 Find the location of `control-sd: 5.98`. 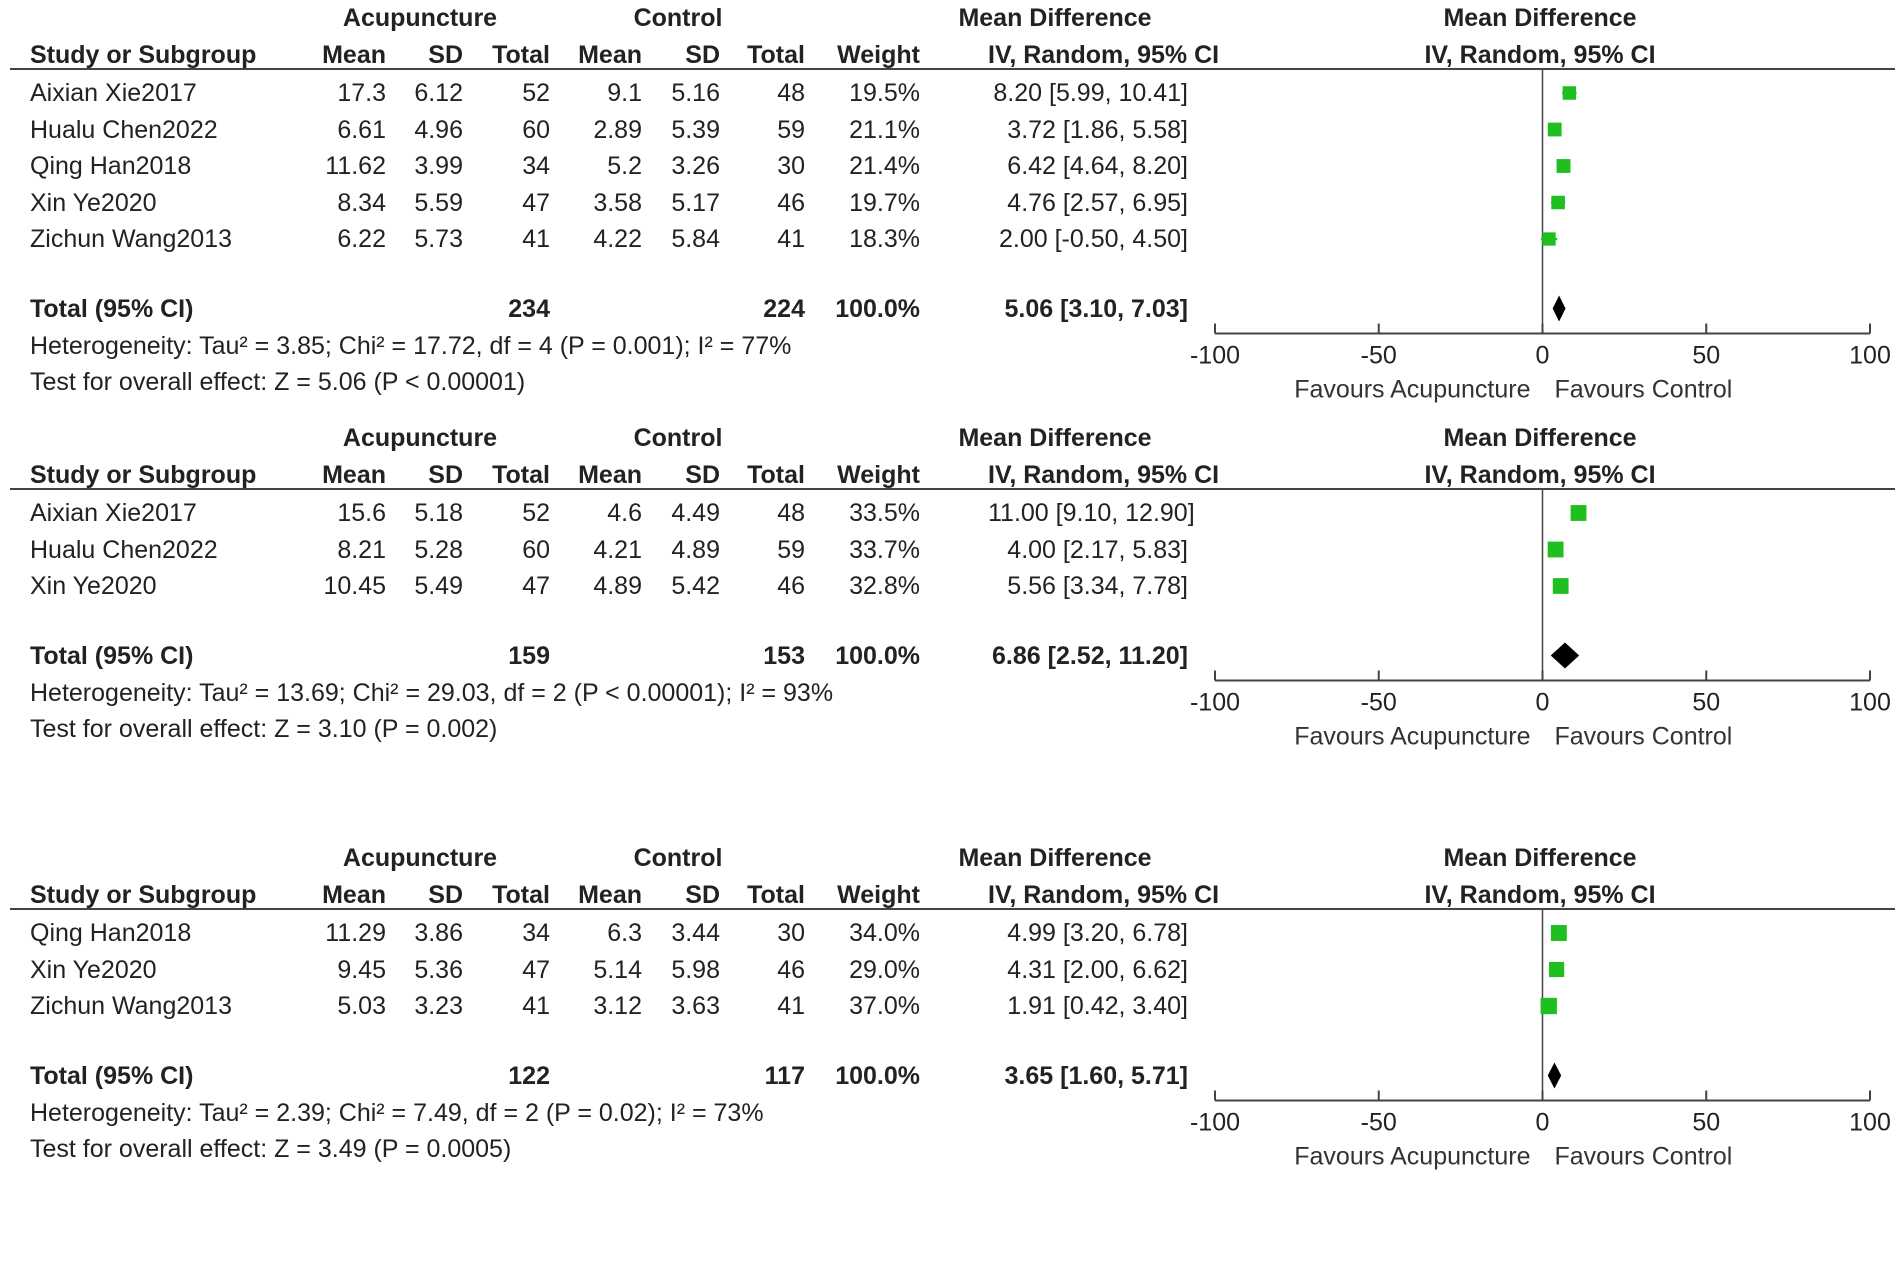

control-sd: 5.98 is located at coordinates (695, 969).